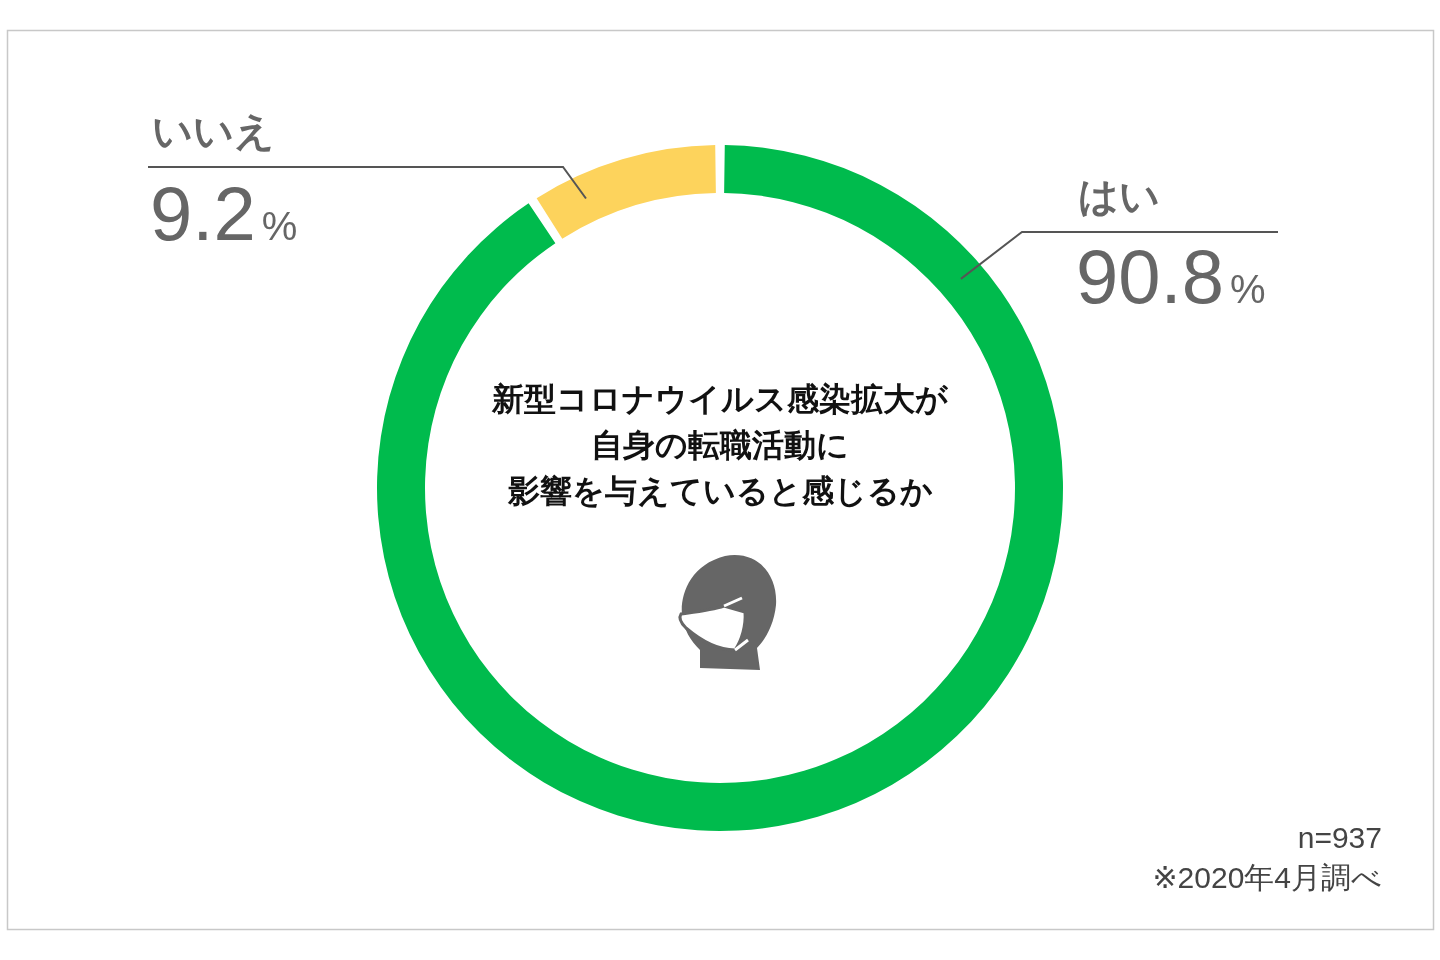 This screenshot has height=960, width=1440. I want to click on slice-label: いいえ, so click(213, 131).